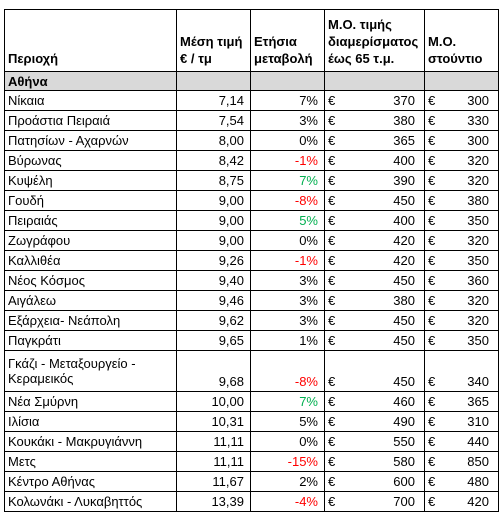 Image resolution: width=502 pixels, height=517 pixels. I want to click on apartment-cell: €390, so click(374, 180).